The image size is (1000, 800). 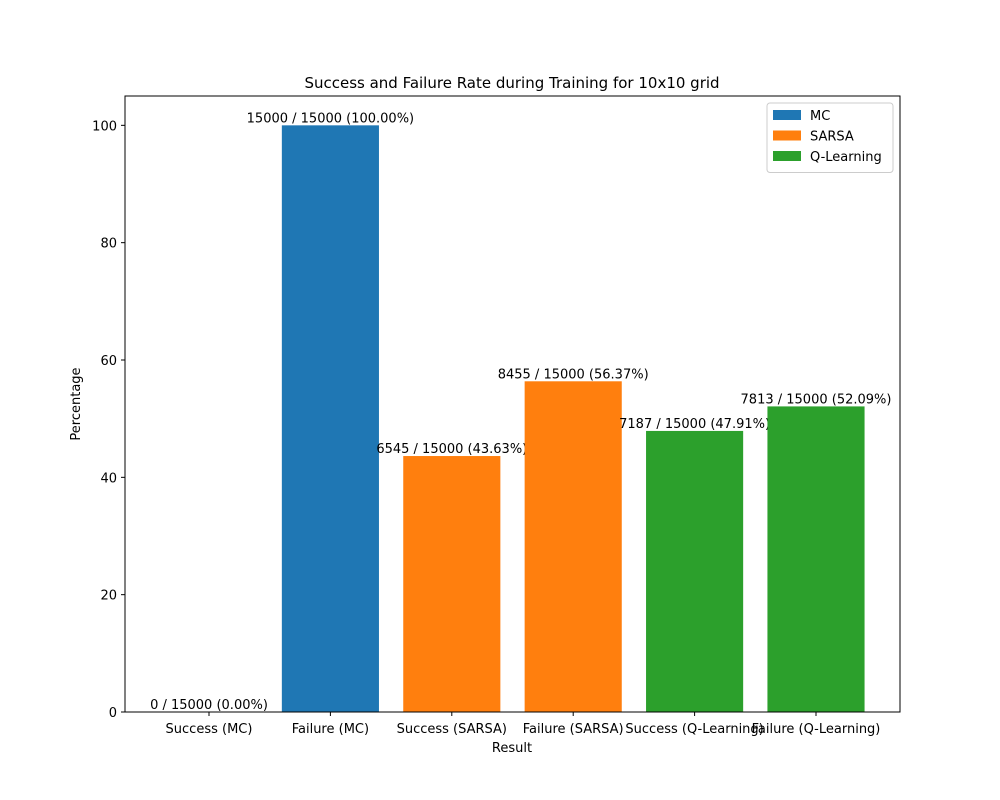 What do you see at coordinates (104, 126) in the screenshot?
I see `y-tick-label: 100` at bounding box center [104, 126].